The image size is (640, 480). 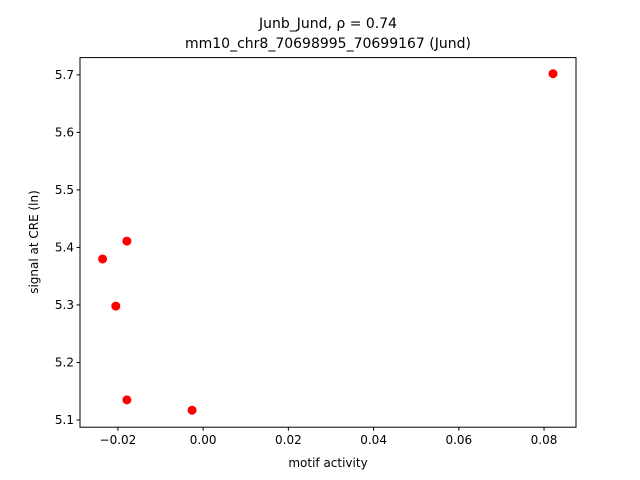 I want to click on y-tick-label: 5.2, so click(x=64, y=362).